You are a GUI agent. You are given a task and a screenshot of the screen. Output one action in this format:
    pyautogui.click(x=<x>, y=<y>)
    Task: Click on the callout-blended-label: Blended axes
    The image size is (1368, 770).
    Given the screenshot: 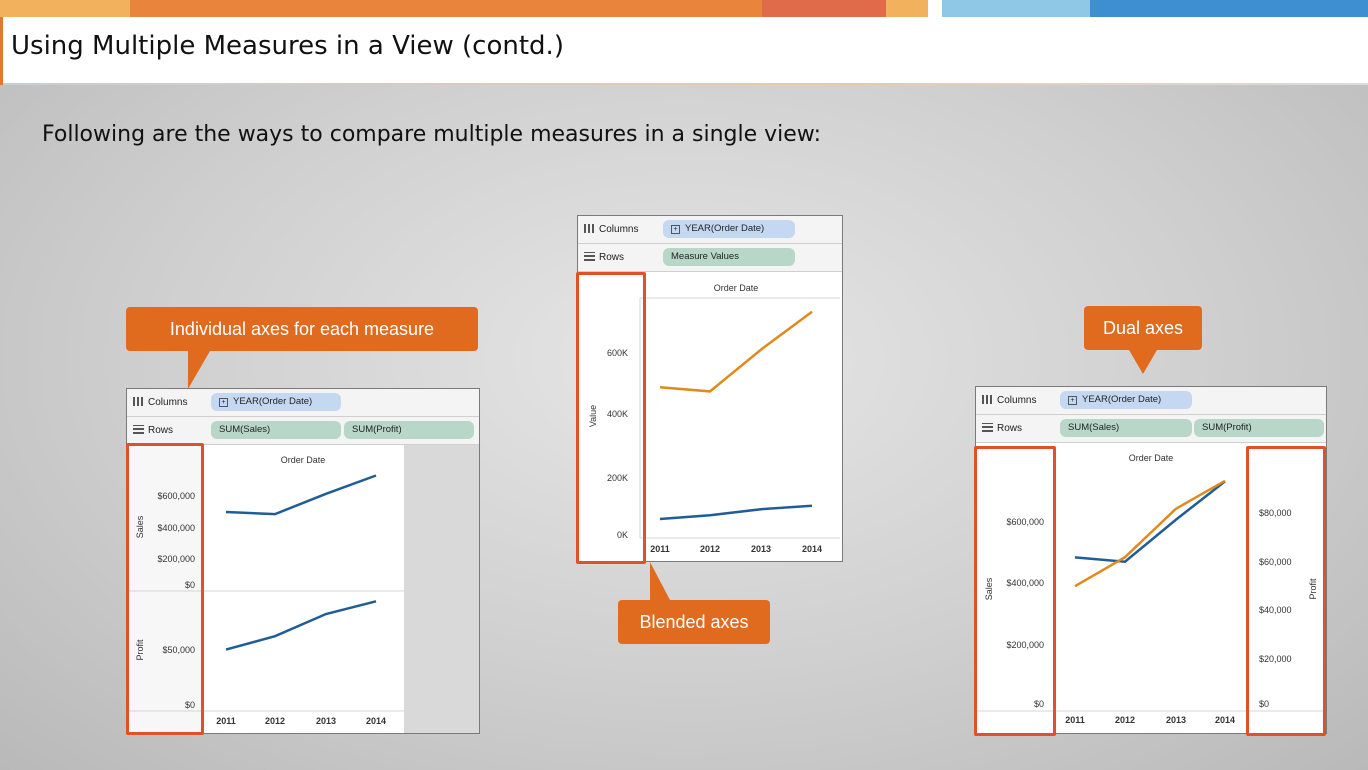 What is the action you would take?
    pyautogui.click(x=694, y=622)
    